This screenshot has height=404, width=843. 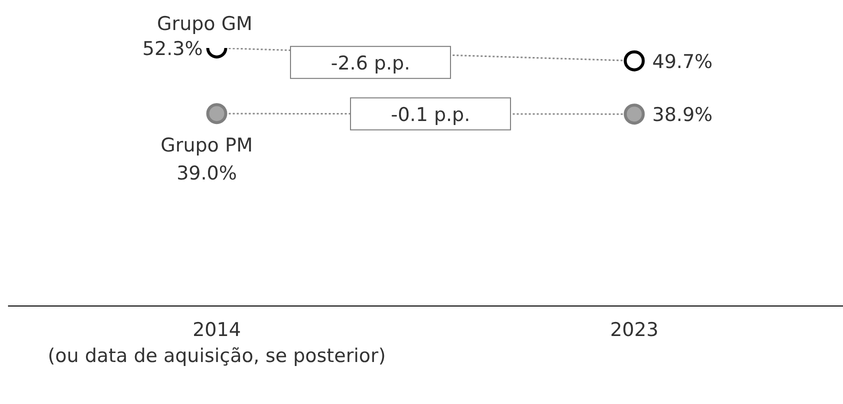 What do you see at coordinates (204, 24) in the screenshot?
I see `series-label: Grupo GM` at bounding box center [204, 24].